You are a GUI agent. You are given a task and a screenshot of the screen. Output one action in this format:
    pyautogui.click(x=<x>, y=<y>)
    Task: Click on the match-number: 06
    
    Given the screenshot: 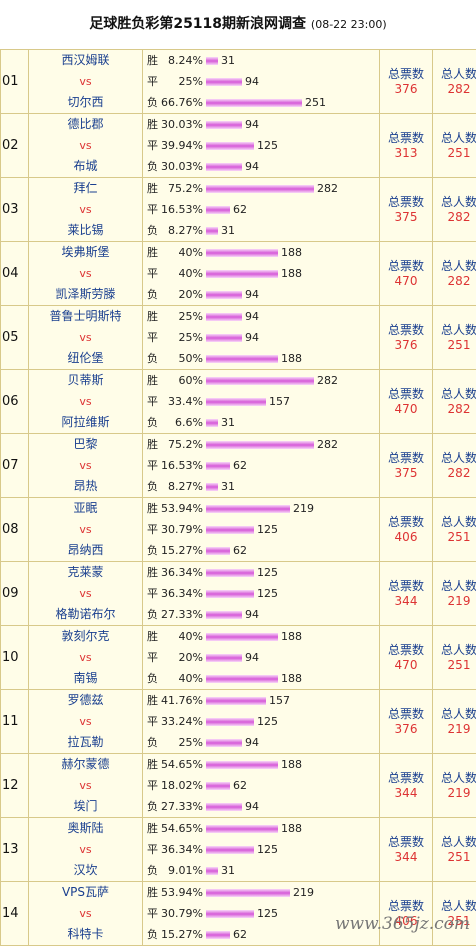 What is the action you would take?
    pyautogui.click(x=15, y=402)
    